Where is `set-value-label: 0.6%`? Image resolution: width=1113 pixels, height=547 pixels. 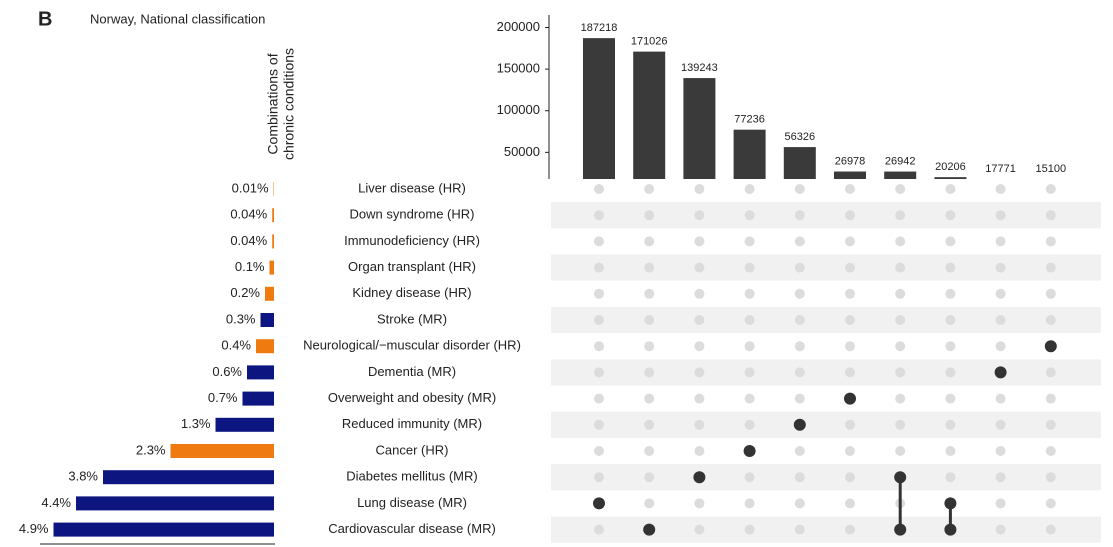
set-value-label: 0.6% is located at coordinates (227, 371).